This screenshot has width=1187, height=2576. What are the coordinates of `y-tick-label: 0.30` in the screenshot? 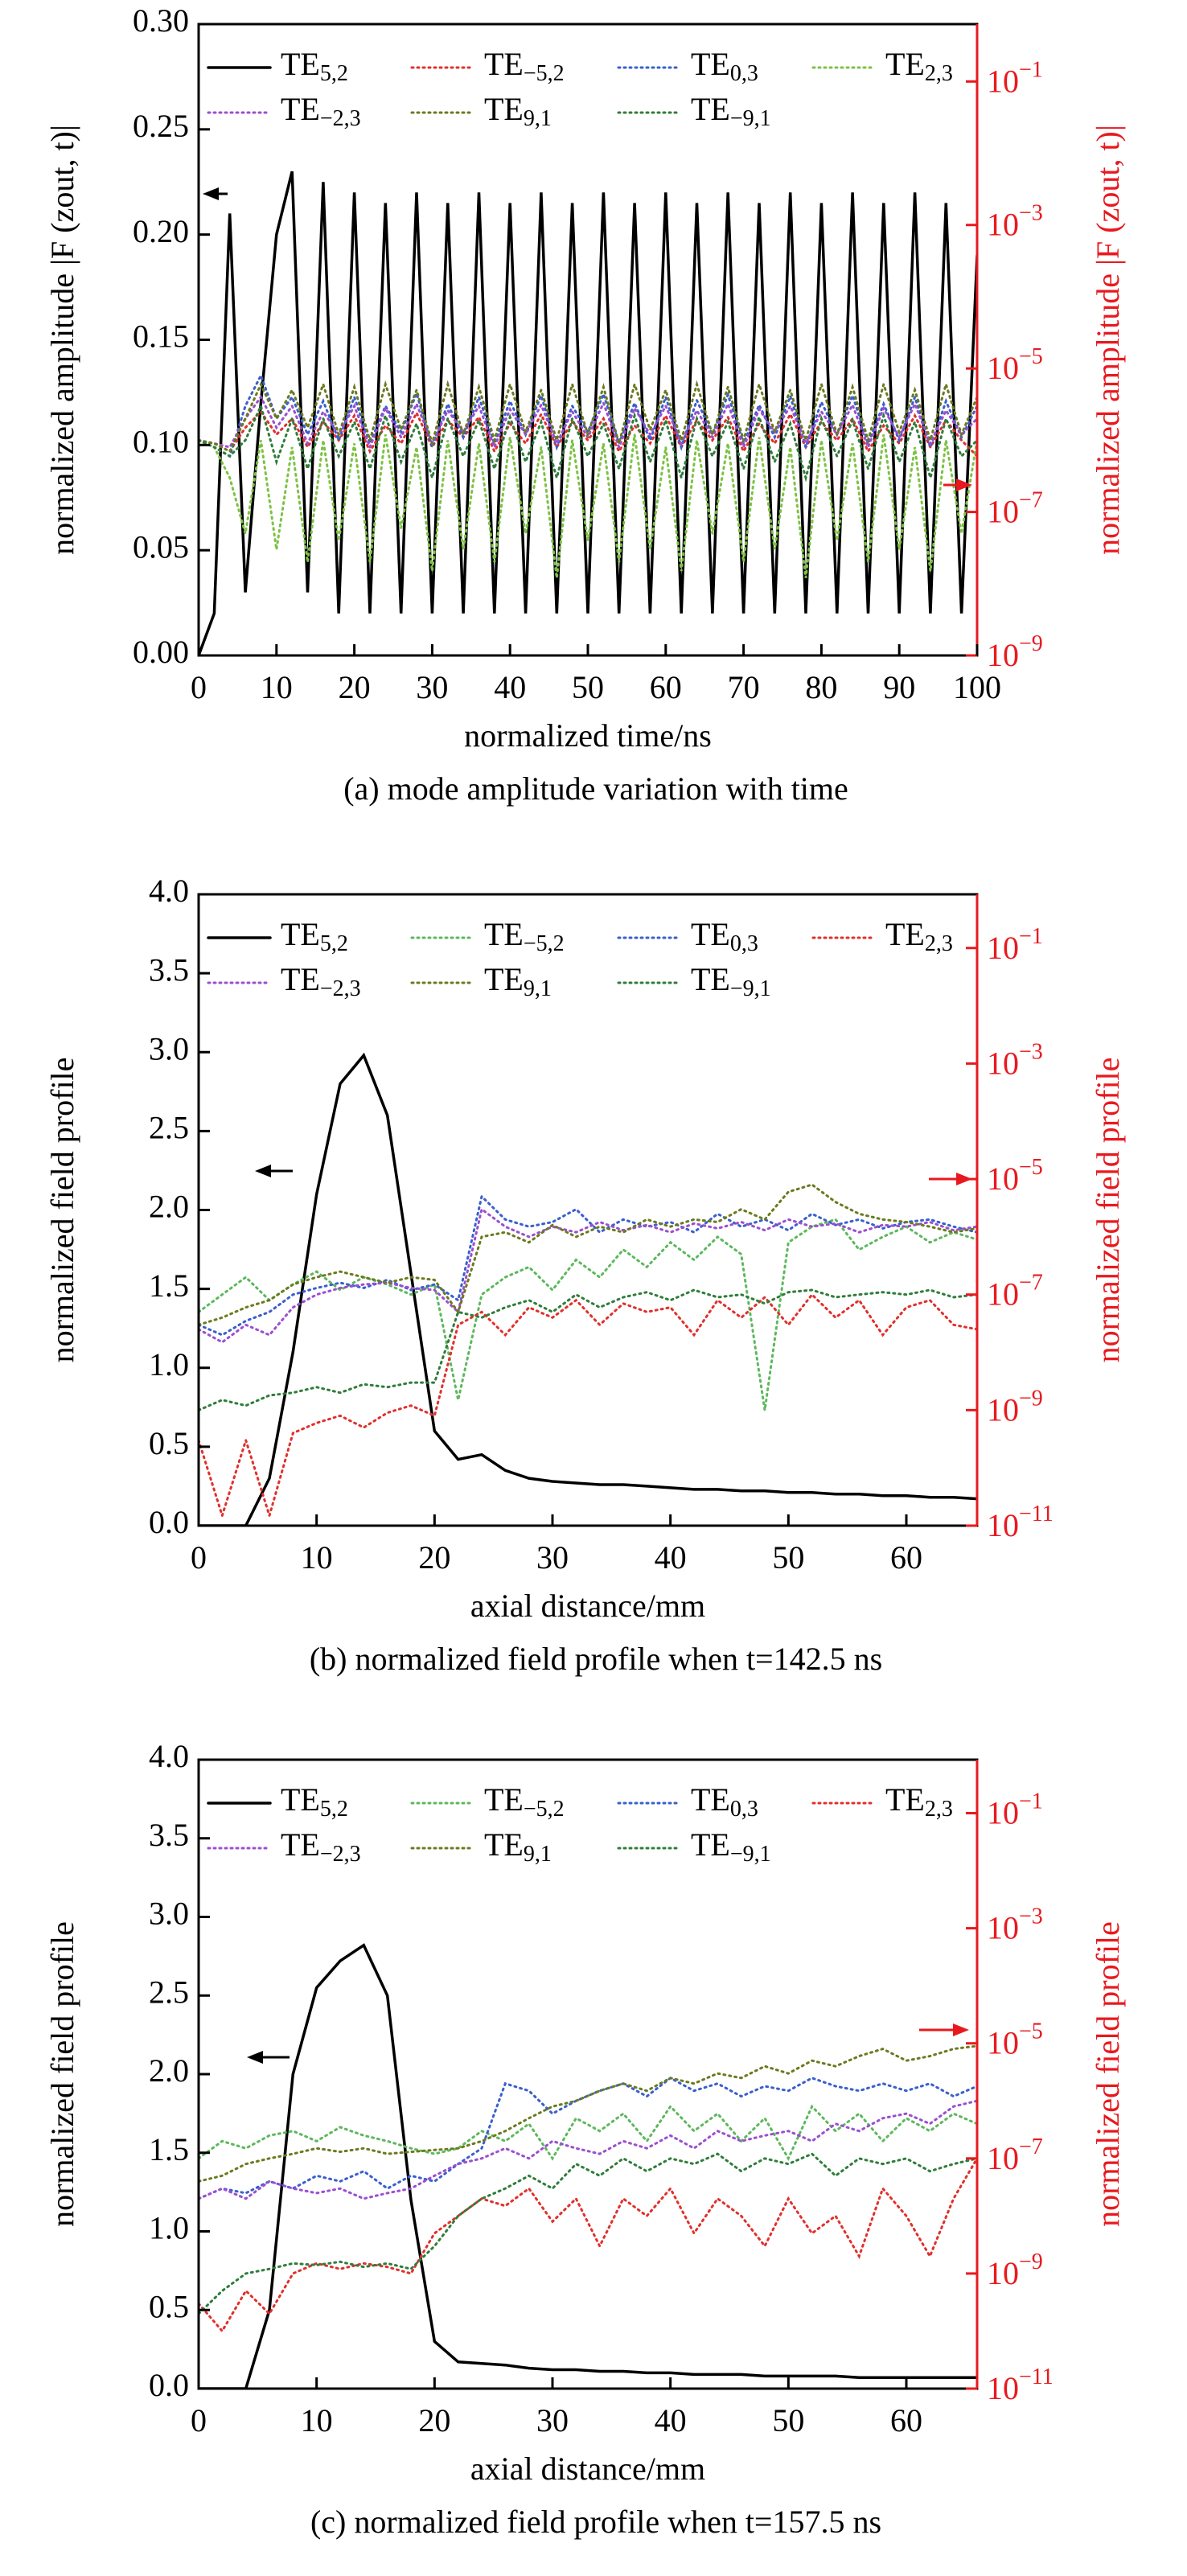 It's located at (161, 20).